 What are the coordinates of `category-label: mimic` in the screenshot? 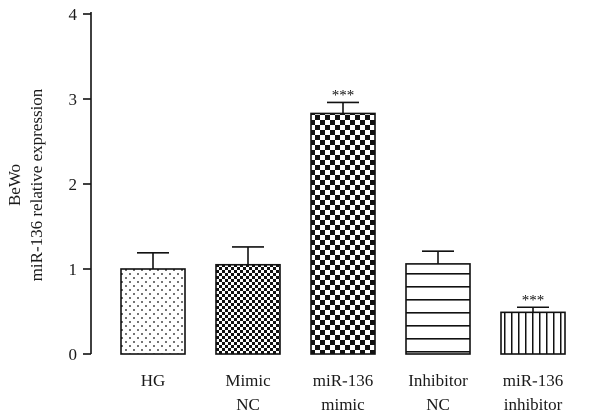 It's located at (343, 404).